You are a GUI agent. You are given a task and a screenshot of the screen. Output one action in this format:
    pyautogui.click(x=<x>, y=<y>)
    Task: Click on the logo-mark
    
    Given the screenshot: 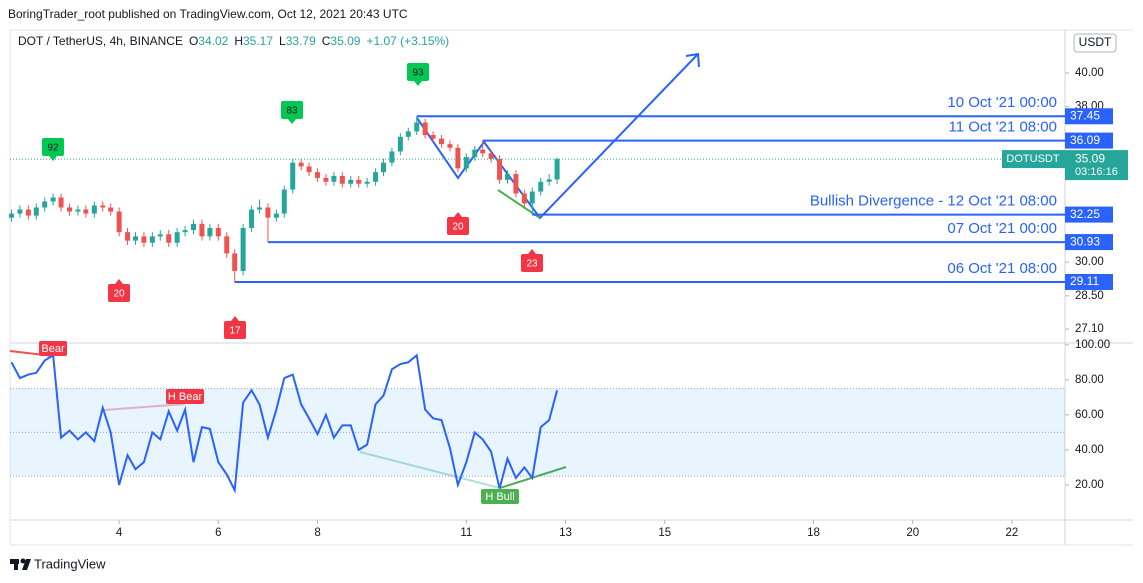 What is the action you would take?
    pyautogui.click(x=16, y=564)
    